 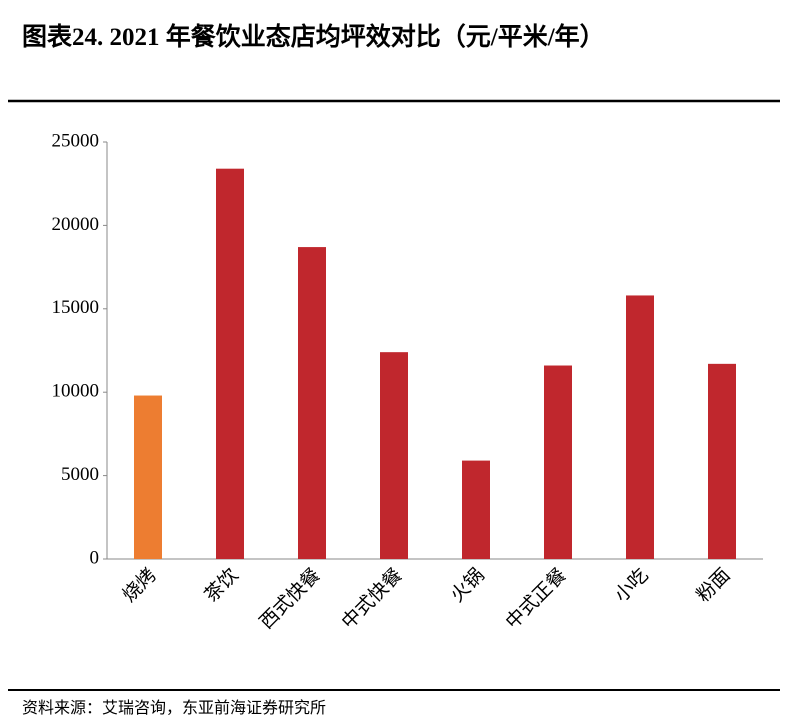 I want to click on y-tick-label: 25000, so click(x=76, y=140).